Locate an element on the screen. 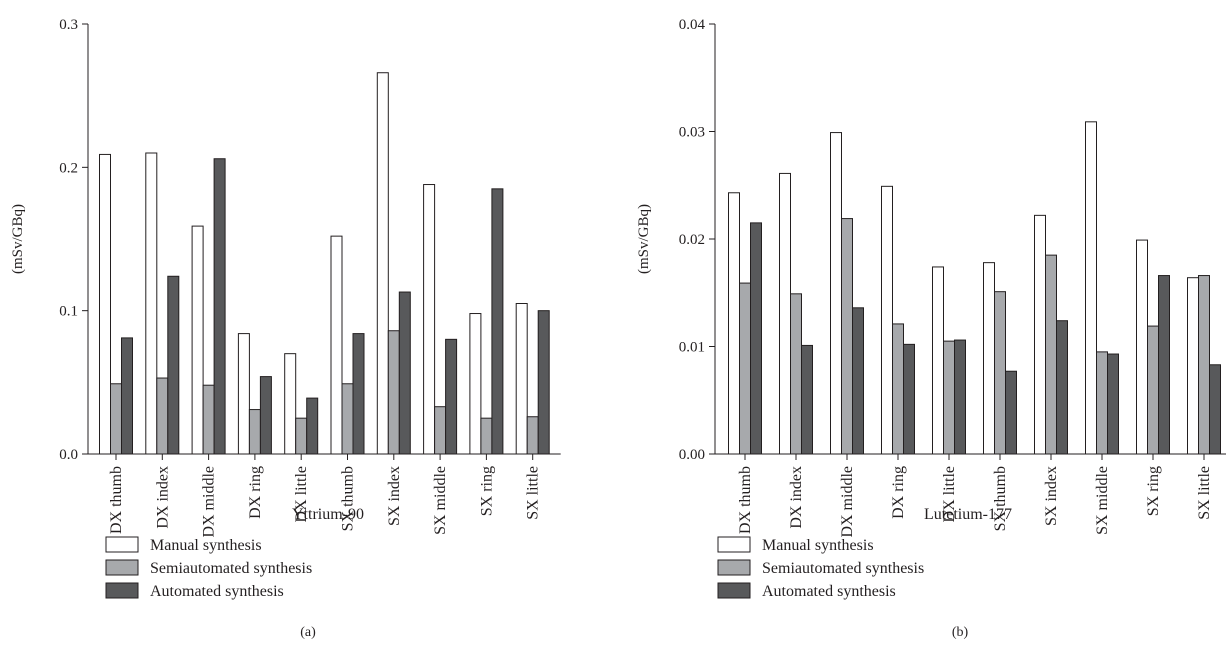 The height and width of the screenshot is (652, 1228). y-tick-label: 0.0 is located at coordinates (68, 455).